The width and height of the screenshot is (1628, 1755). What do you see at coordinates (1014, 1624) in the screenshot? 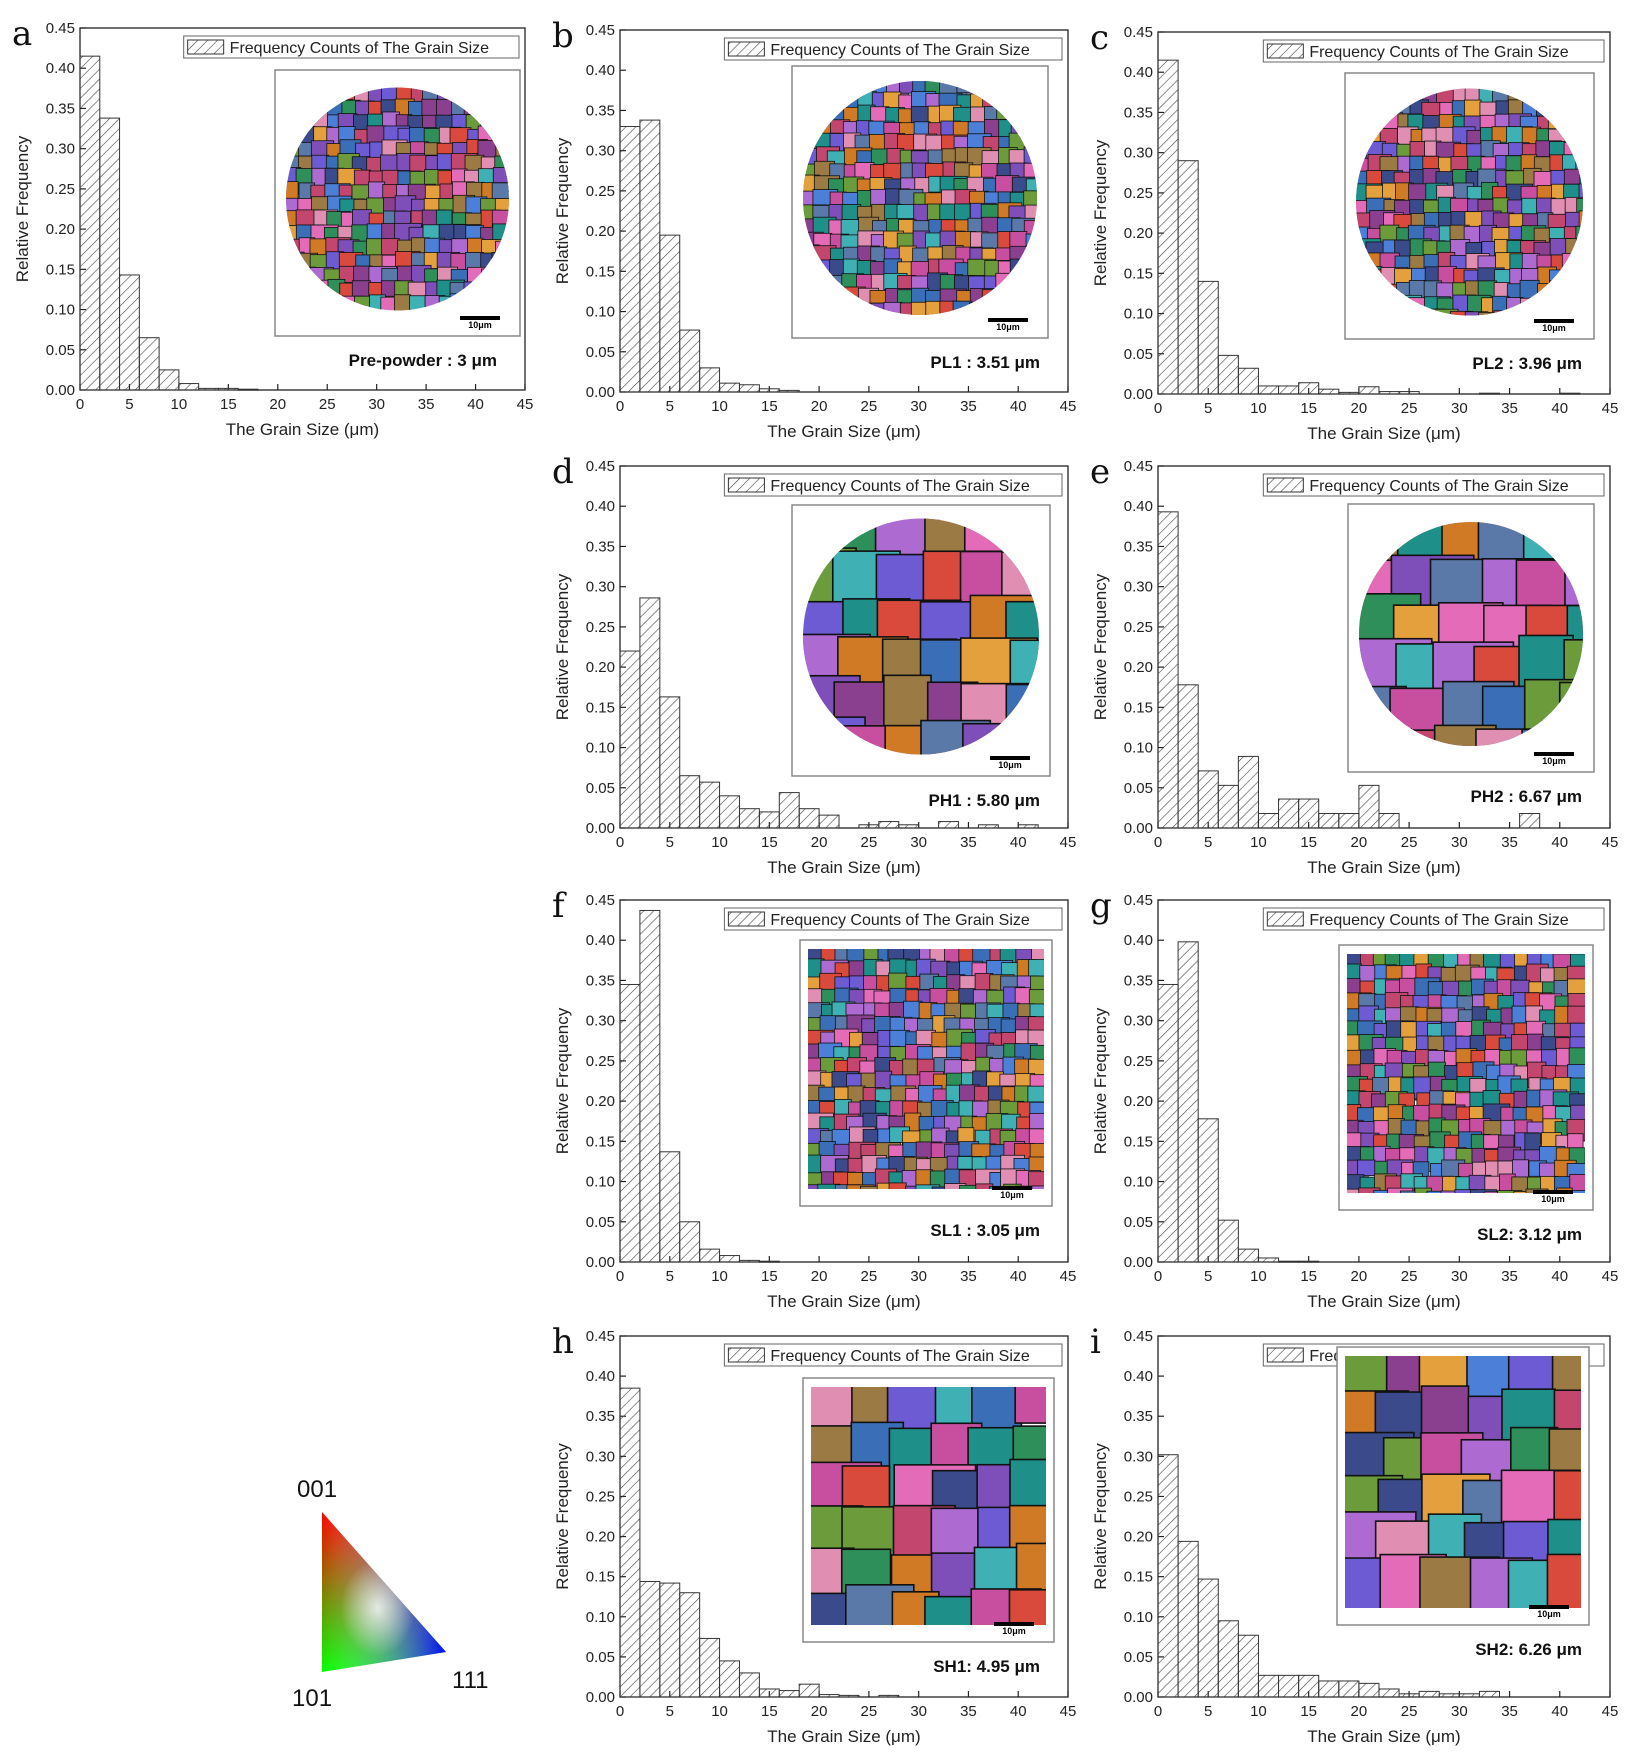
I see `scale-bar` at bounding box center [1014, 1624].